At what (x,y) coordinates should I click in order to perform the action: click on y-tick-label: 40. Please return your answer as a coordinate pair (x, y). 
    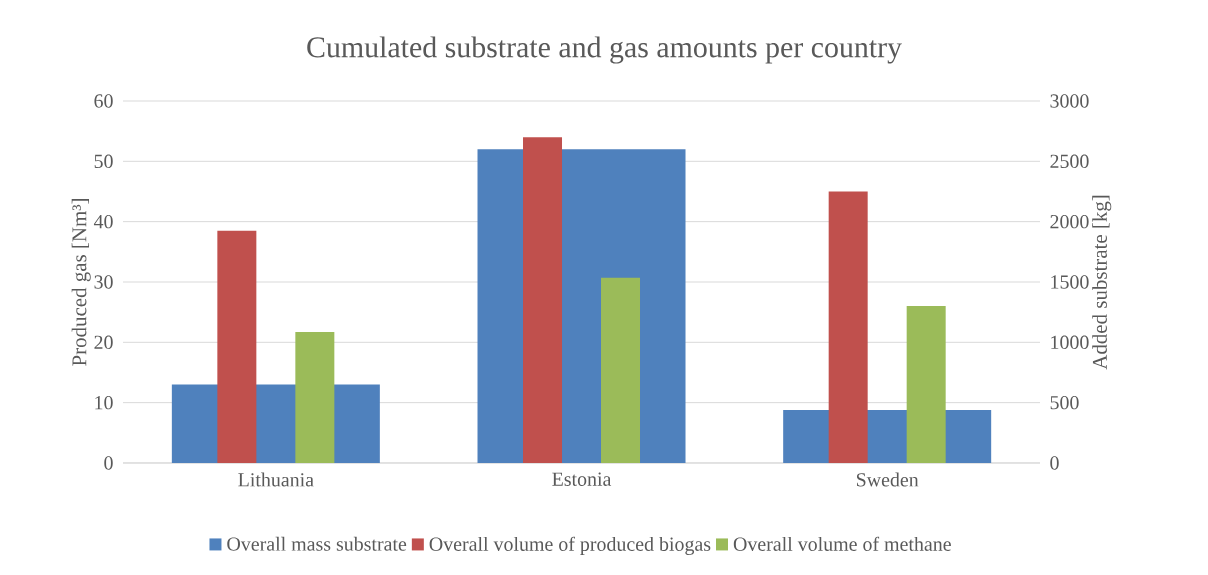
    Looking at the image, I should click on (103, 221).